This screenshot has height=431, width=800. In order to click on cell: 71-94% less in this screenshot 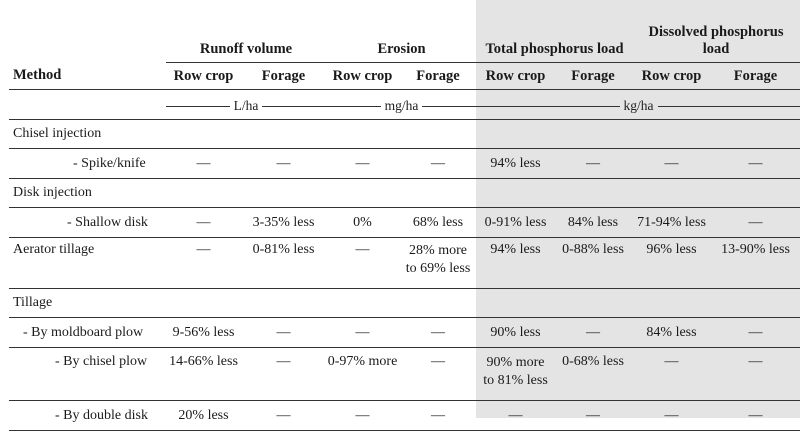, I will do `click(671, 222)`.